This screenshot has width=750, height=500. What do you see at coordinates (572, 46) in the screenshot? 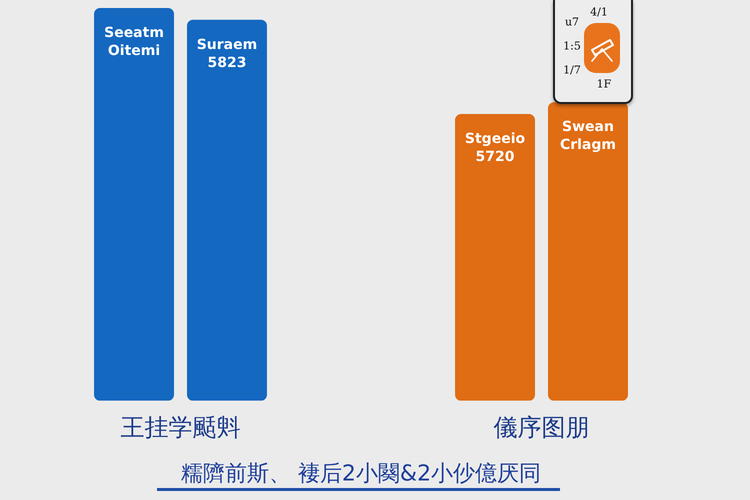
I see `annotation: 1:5` at bounding box center [572, 46].